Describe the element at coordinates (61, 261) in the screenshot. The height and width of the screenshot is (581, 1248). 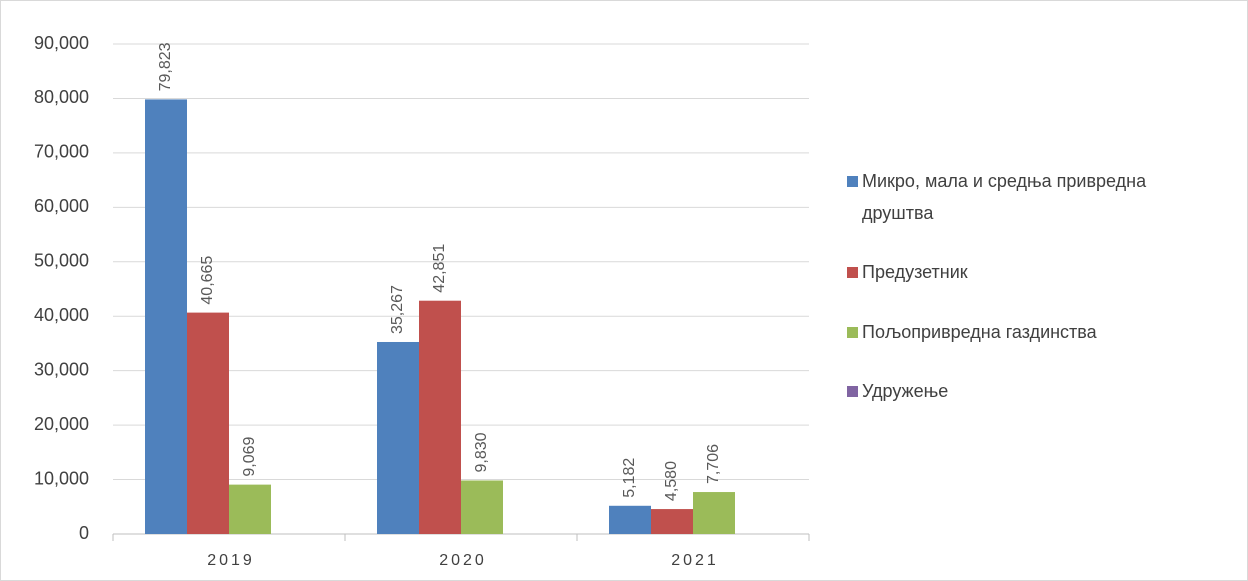
I see `y-tick-label: 50,000` at that location.